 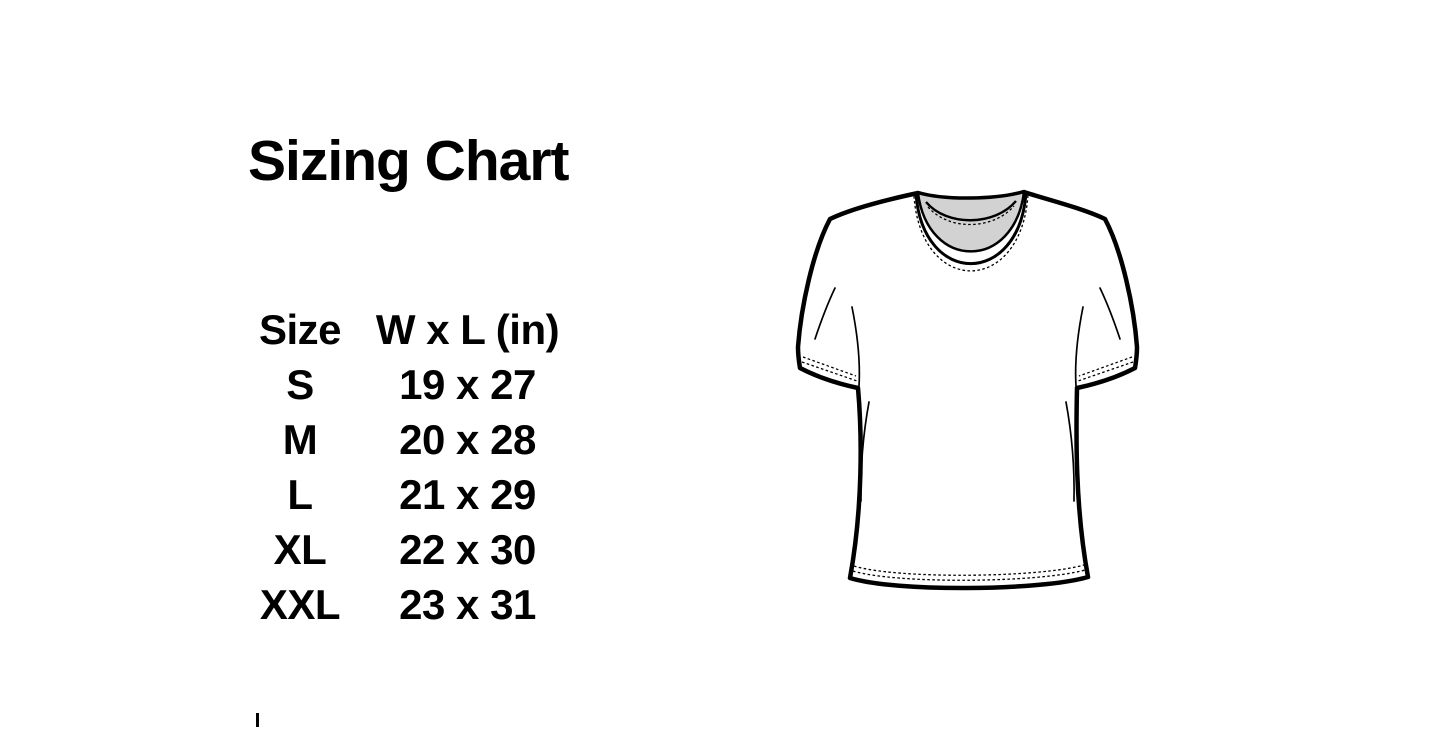 I want to click on size-label: M, so click(x=300, y=439).